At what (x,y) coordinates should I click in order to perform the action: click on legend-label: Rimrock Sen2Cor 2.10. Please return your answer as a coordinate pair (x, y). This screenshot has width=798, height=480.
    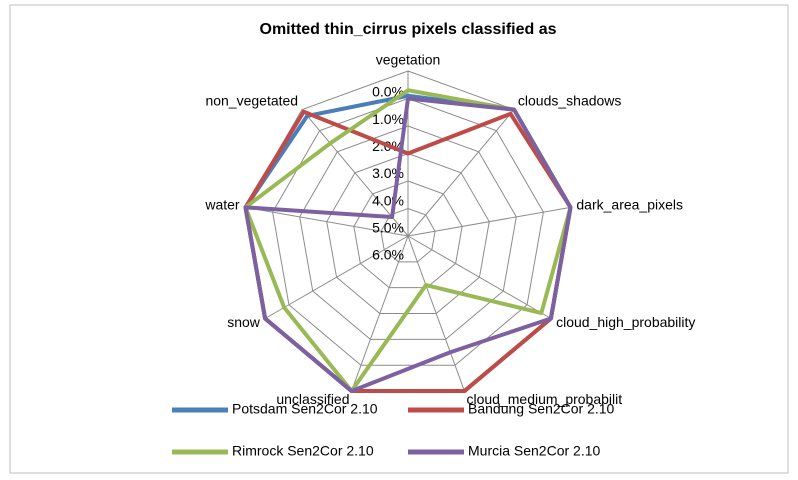
    Looking at the image, I should click on (303, 451).